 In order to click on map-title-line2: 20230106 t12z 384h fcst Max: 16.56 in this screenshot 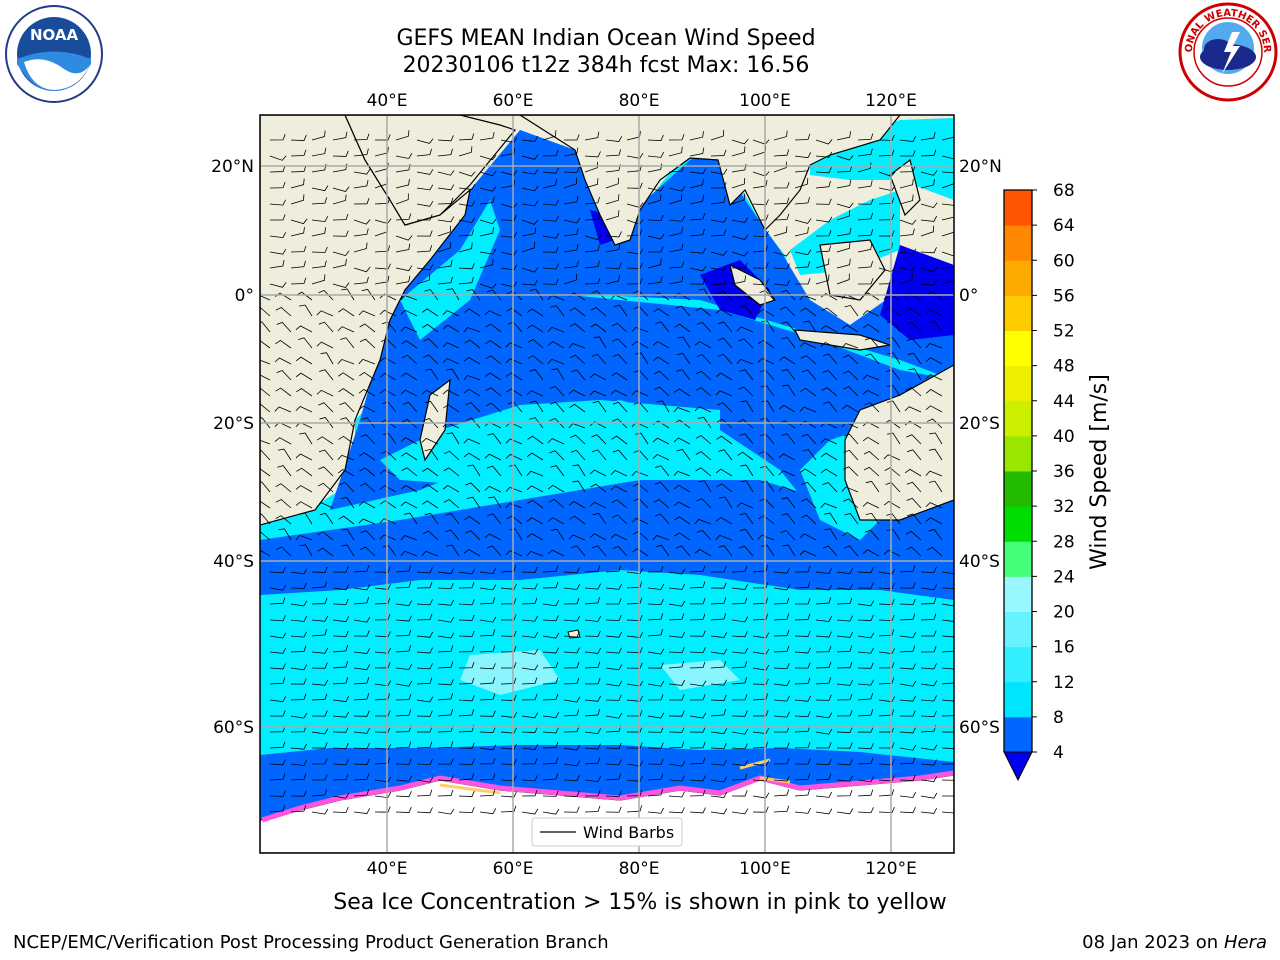, I will do `click(606, 65)`.